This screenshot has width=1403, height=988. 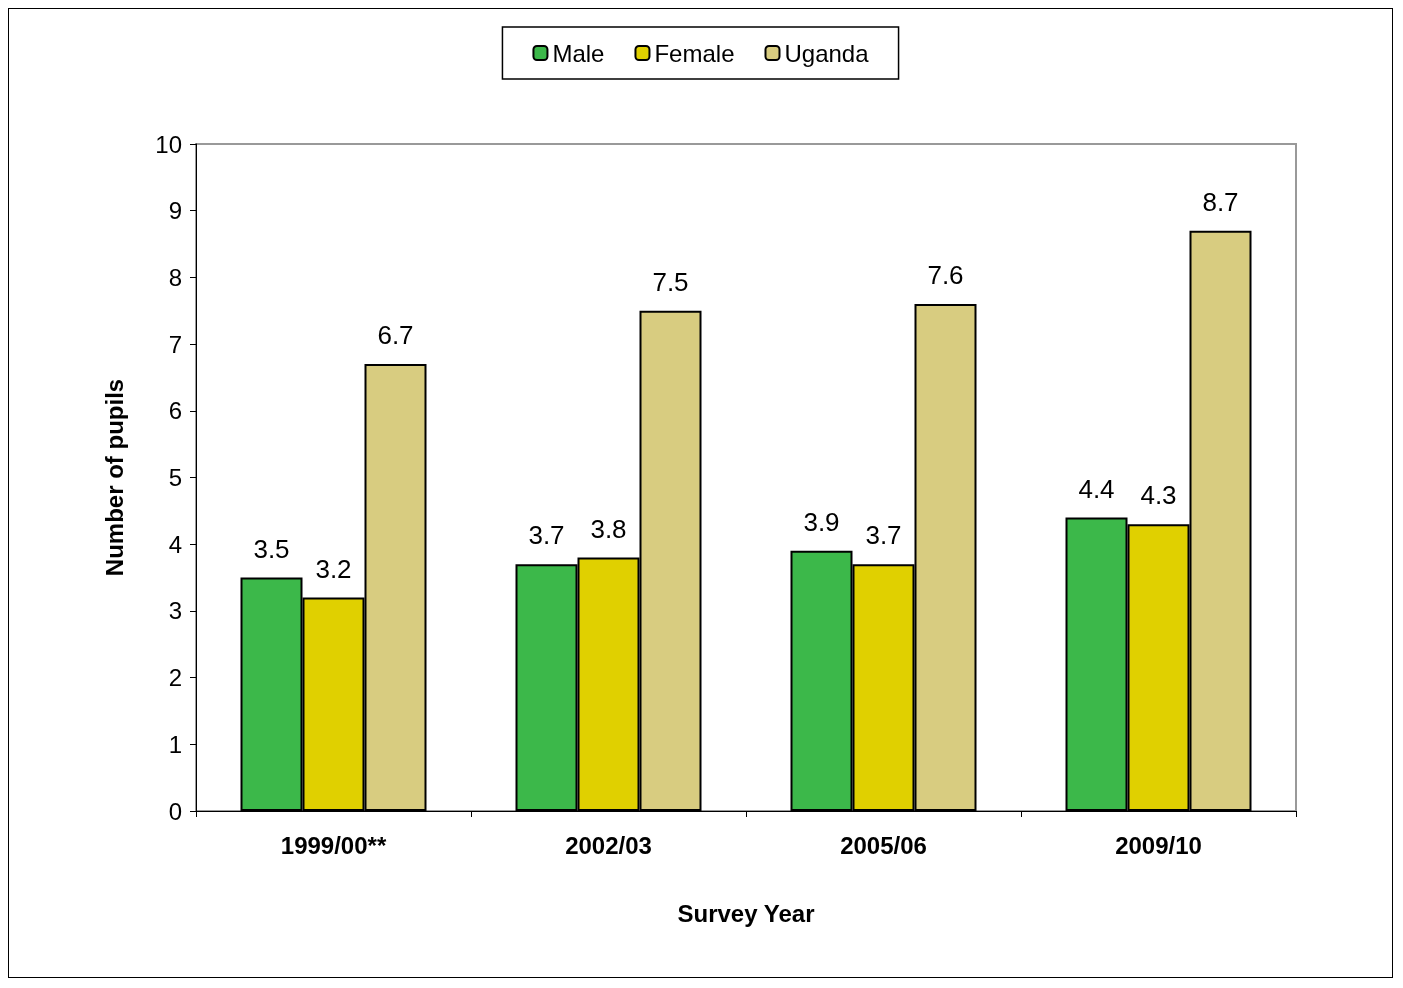 I want to click on x-tick-label: 2002/03, so click(x=608, y=845).